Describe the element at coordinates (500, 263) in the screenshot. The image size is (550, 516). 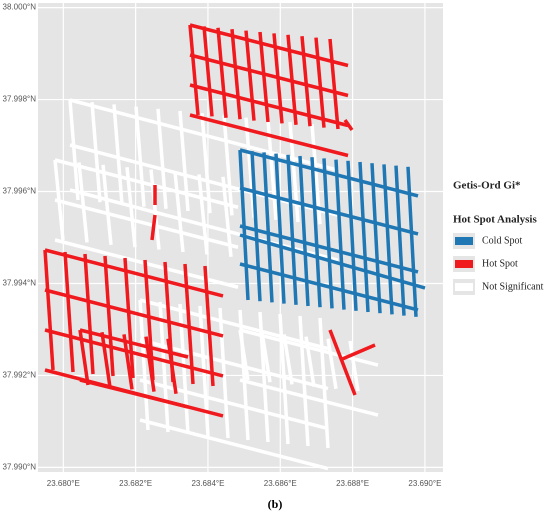
I see `legend-label: Hot Spot` at that location.